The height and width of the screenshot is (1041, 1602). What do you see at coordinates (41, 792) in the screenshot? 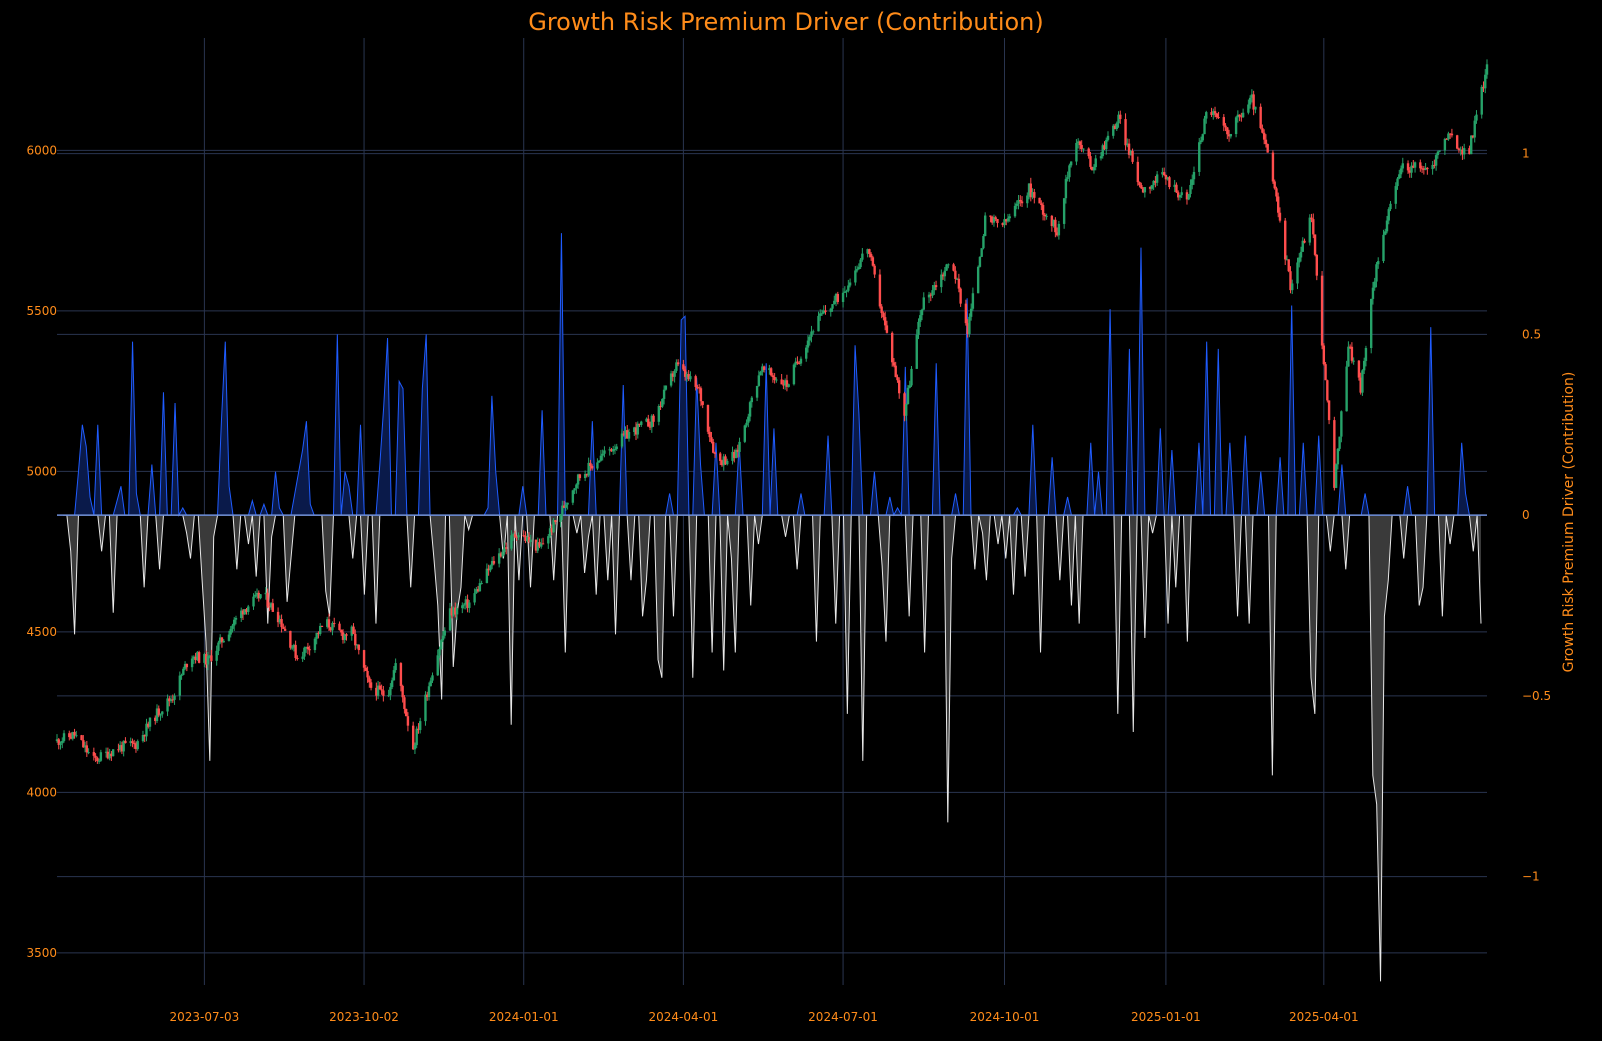
I see `left-tick-label: 4000` at bounding box center [41, 792].